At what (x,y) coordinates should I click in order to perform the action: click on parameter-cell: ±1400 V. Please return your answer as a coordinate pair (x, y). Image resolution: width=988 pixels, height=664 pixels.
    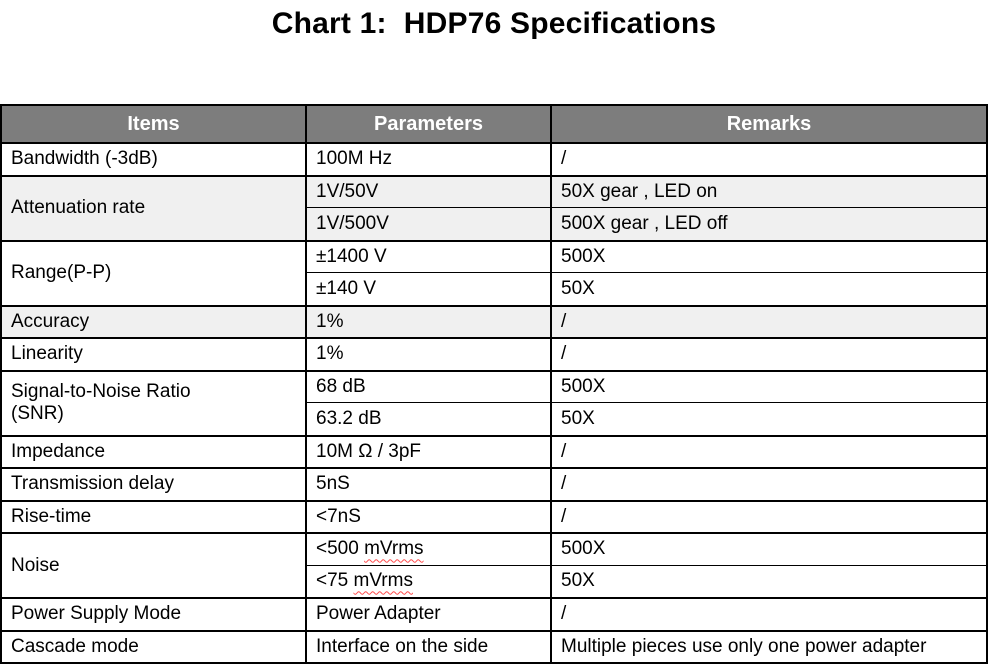
    Looking at the image, I should click on (427, 255).